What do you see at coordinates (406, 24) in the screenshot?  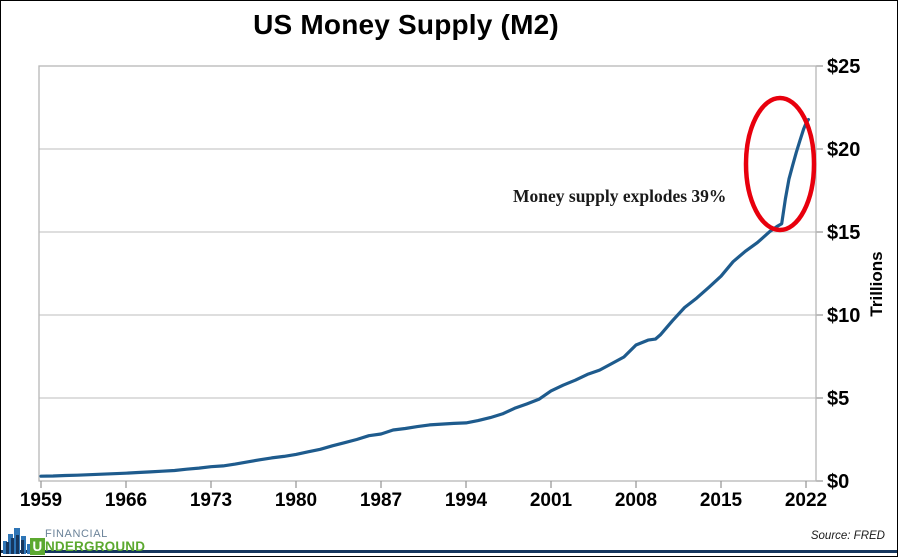 I see `chart-title: US Money Supply (M2)` at bounding box center [406, 24].